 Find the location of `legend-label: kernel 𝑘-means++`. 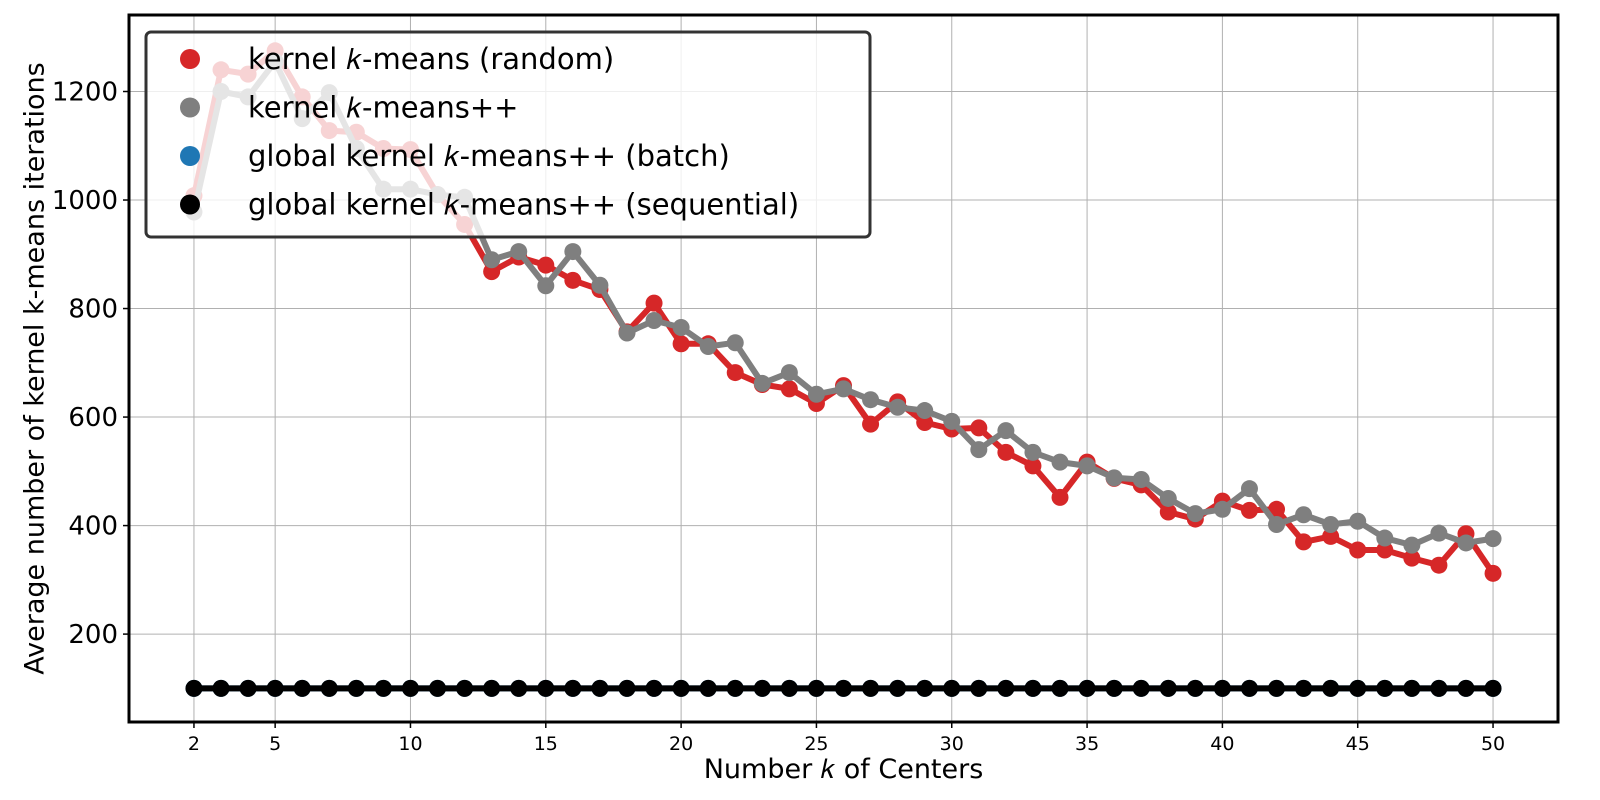

legend-label: kernel 𝑘-means++ is located at coordinates (383, 108).